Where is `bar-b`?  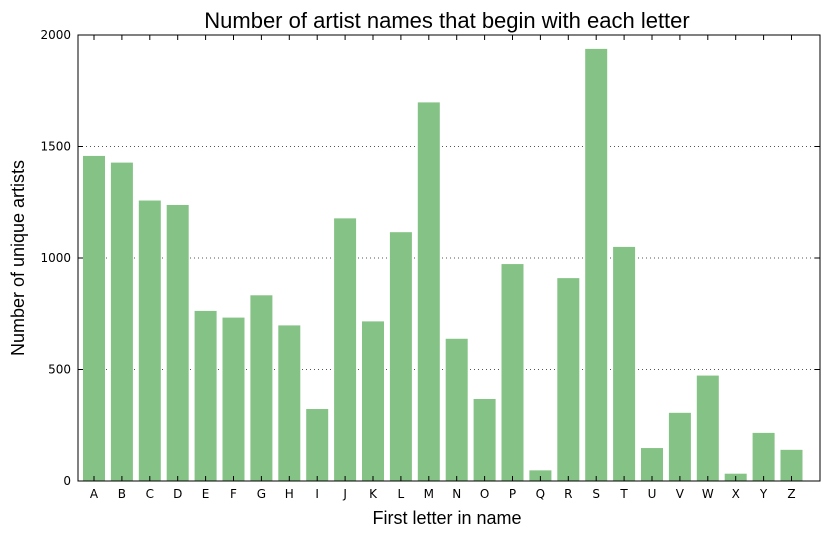 bar-b is located at coordinates (121, 321).